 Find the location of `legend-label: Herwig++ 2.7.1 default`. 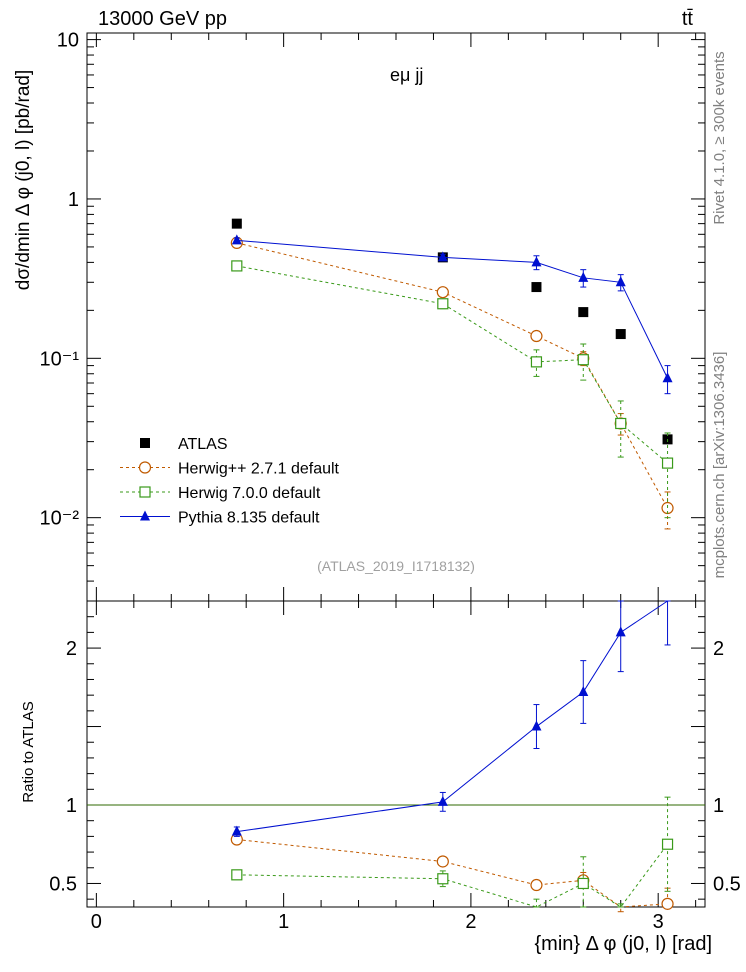

legend-label: Herwig++ 2.7.1 default is located at coordinates (259, 469).